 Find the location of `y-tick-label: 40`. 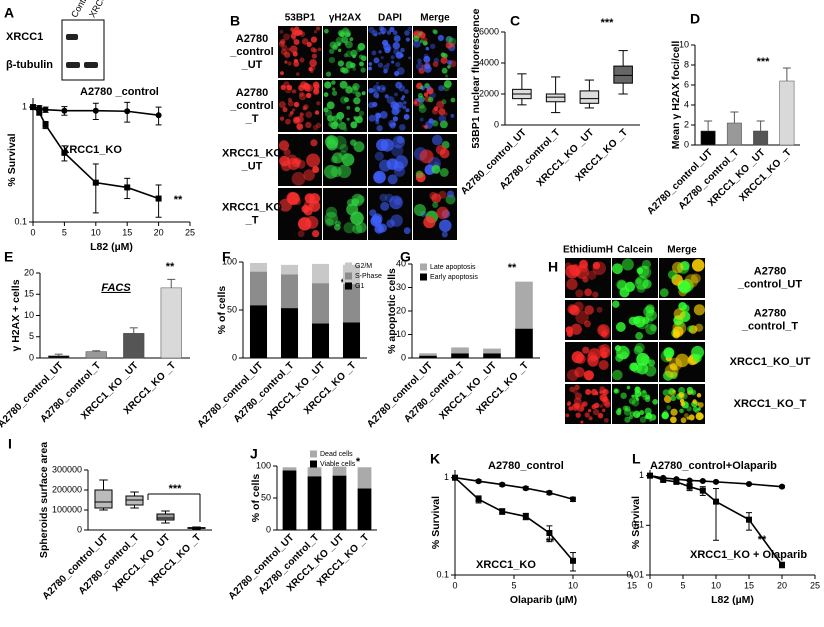

y-tick-label: 40 is located at coordinates (401, 263).